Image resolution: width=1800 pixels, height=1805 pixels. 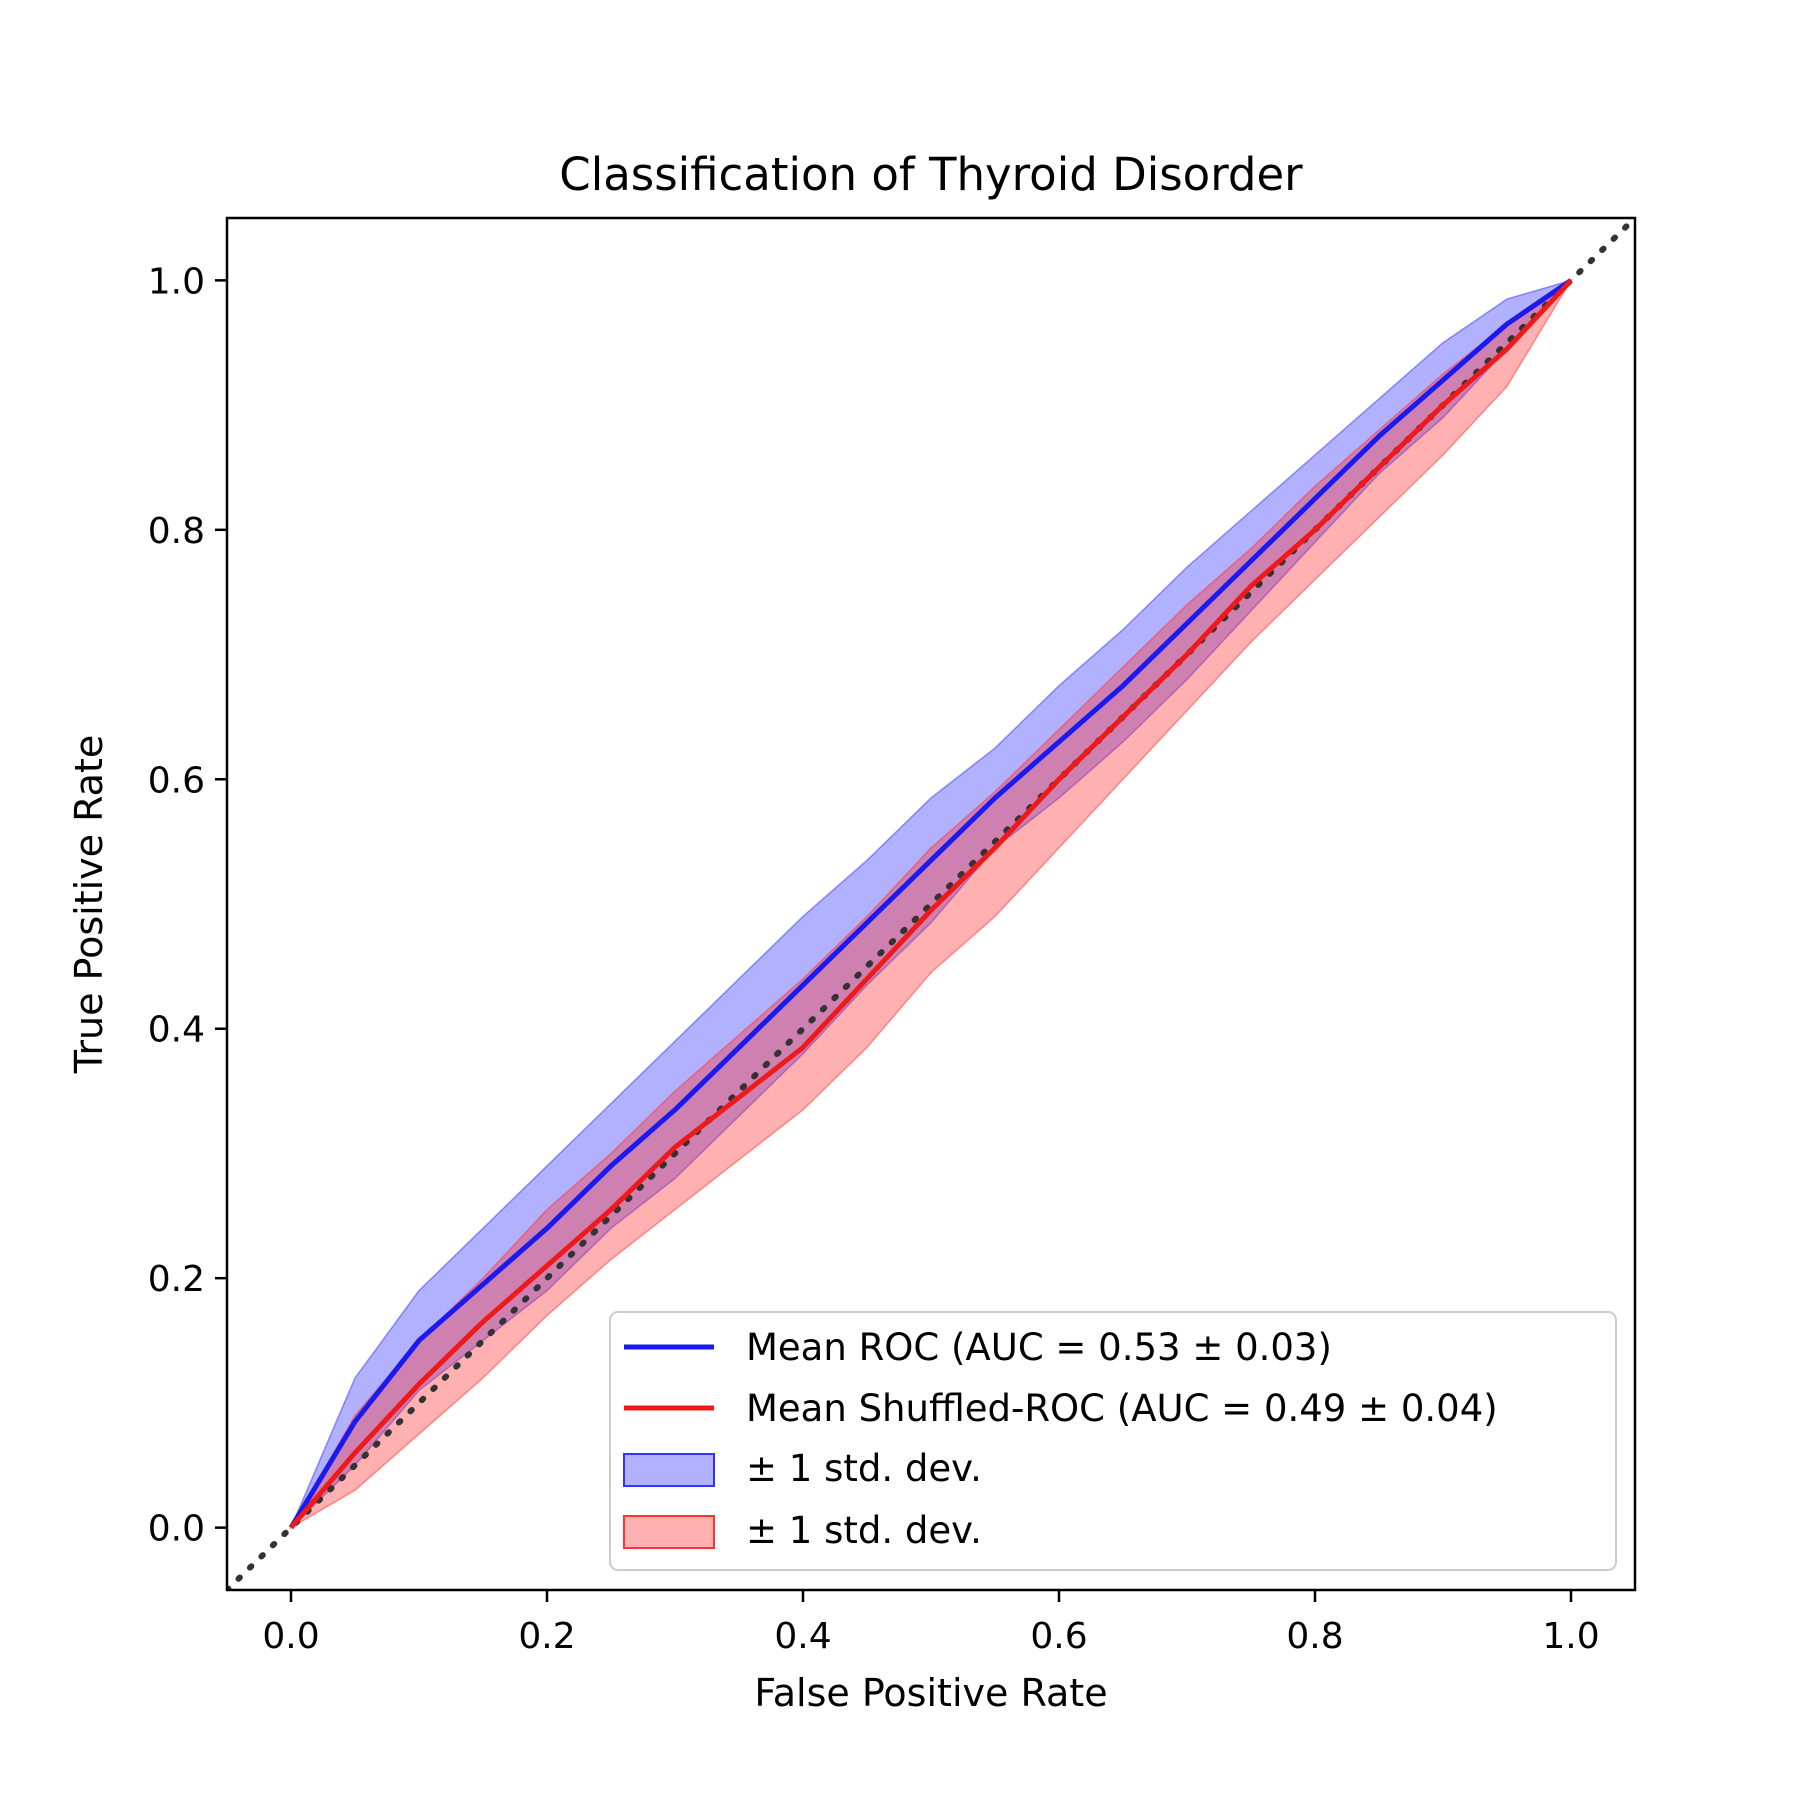 What do you see at coordinates (176, 1529) in the screenshot?
I see `y-tick-label: 0.0` at bounding box center [176, 1529].